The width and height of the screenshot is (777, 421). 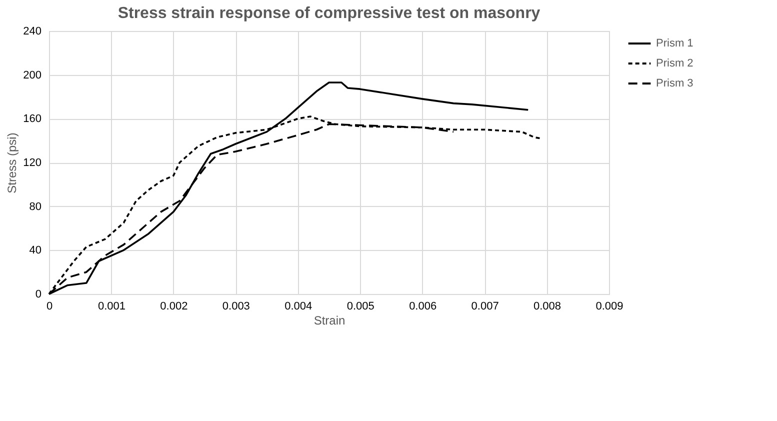 I want to click on x-axis-title: Strain, so click(x=330, y=321).